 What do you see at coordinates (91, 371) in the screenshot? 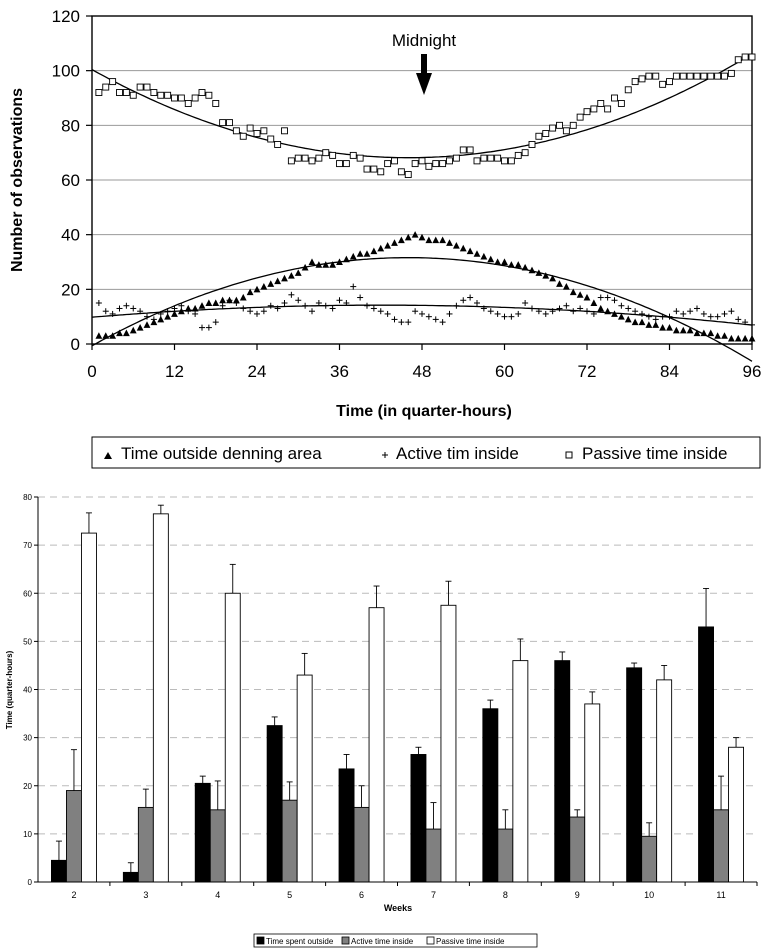
I see `top-x-tick-label: 0` at bounding box center [91, 371].